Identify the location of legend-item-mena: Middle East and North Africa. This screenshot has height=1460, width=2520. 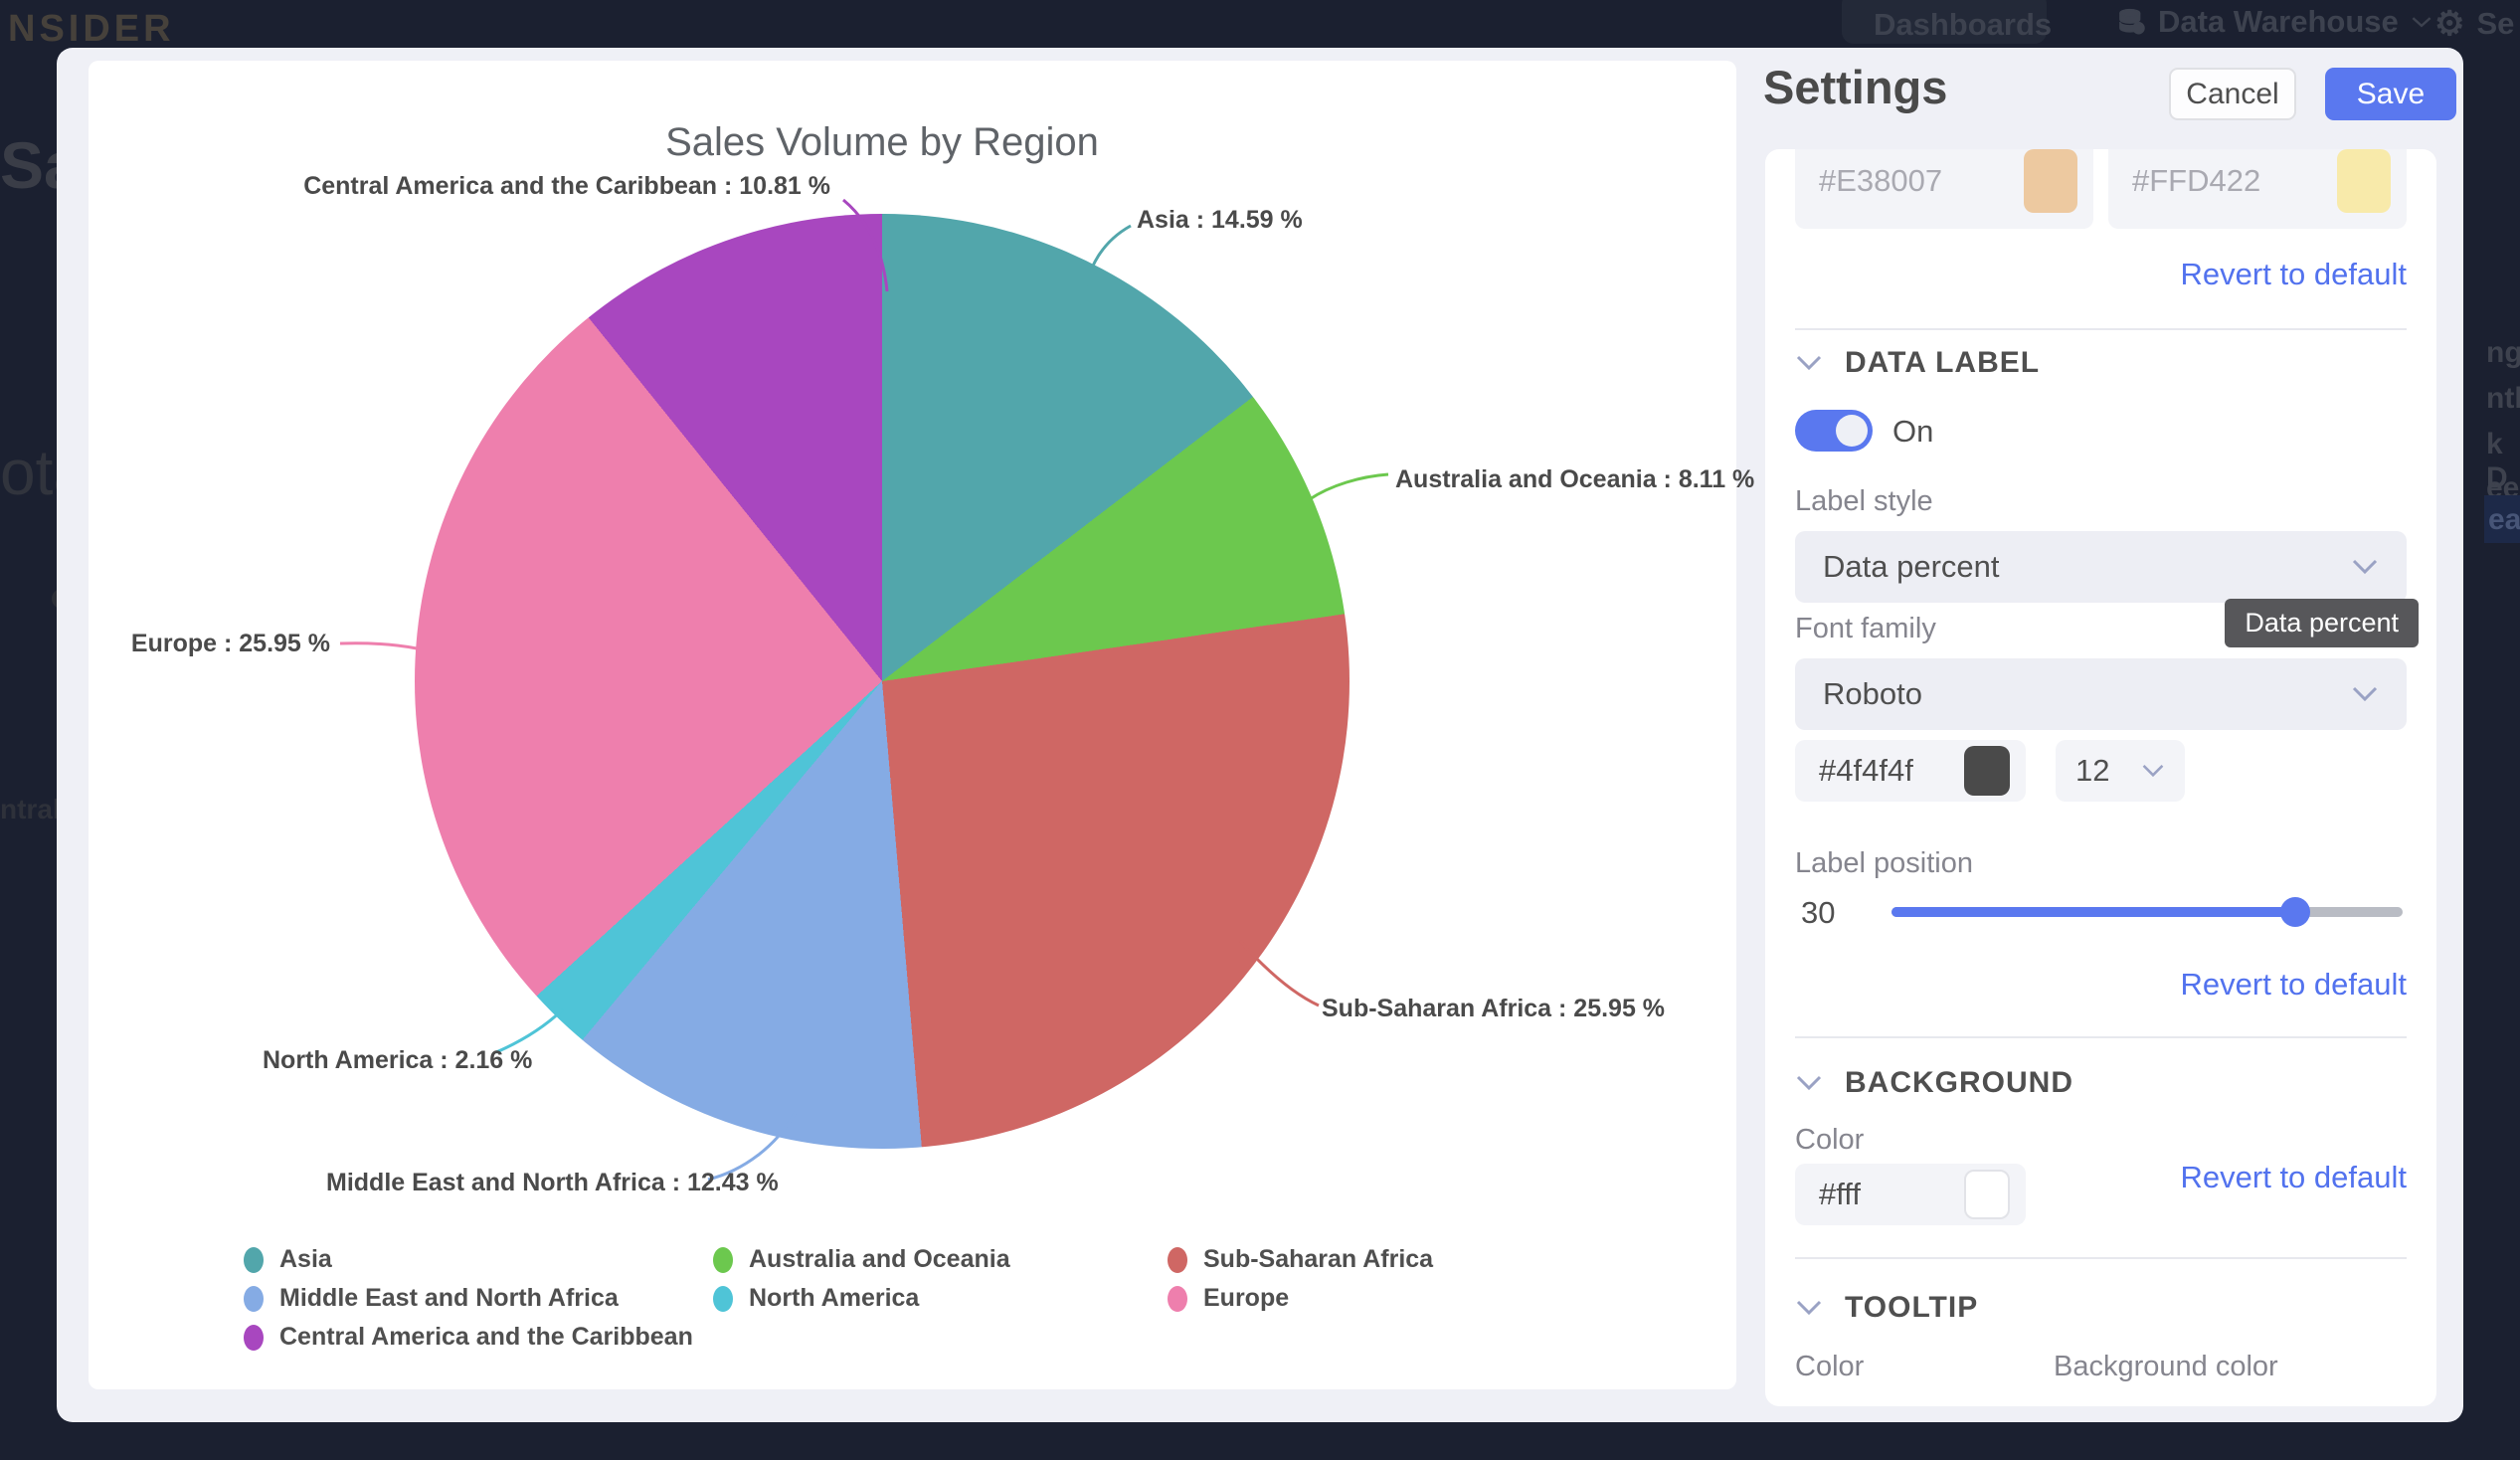
(478, 1298).